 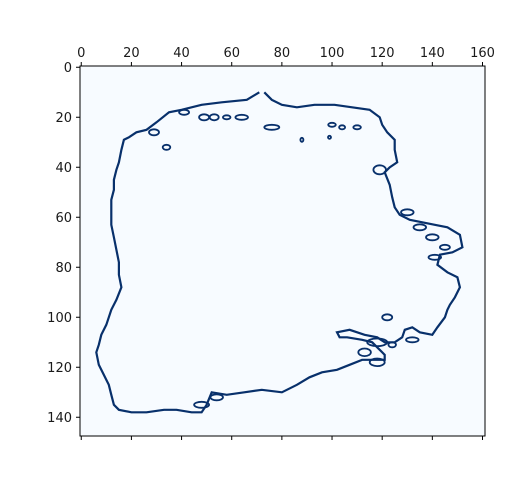 What do you see at coordinates (63, 218) in the screenshot?
I see `y-tick-label: 60` at bounding box center [63, 218].